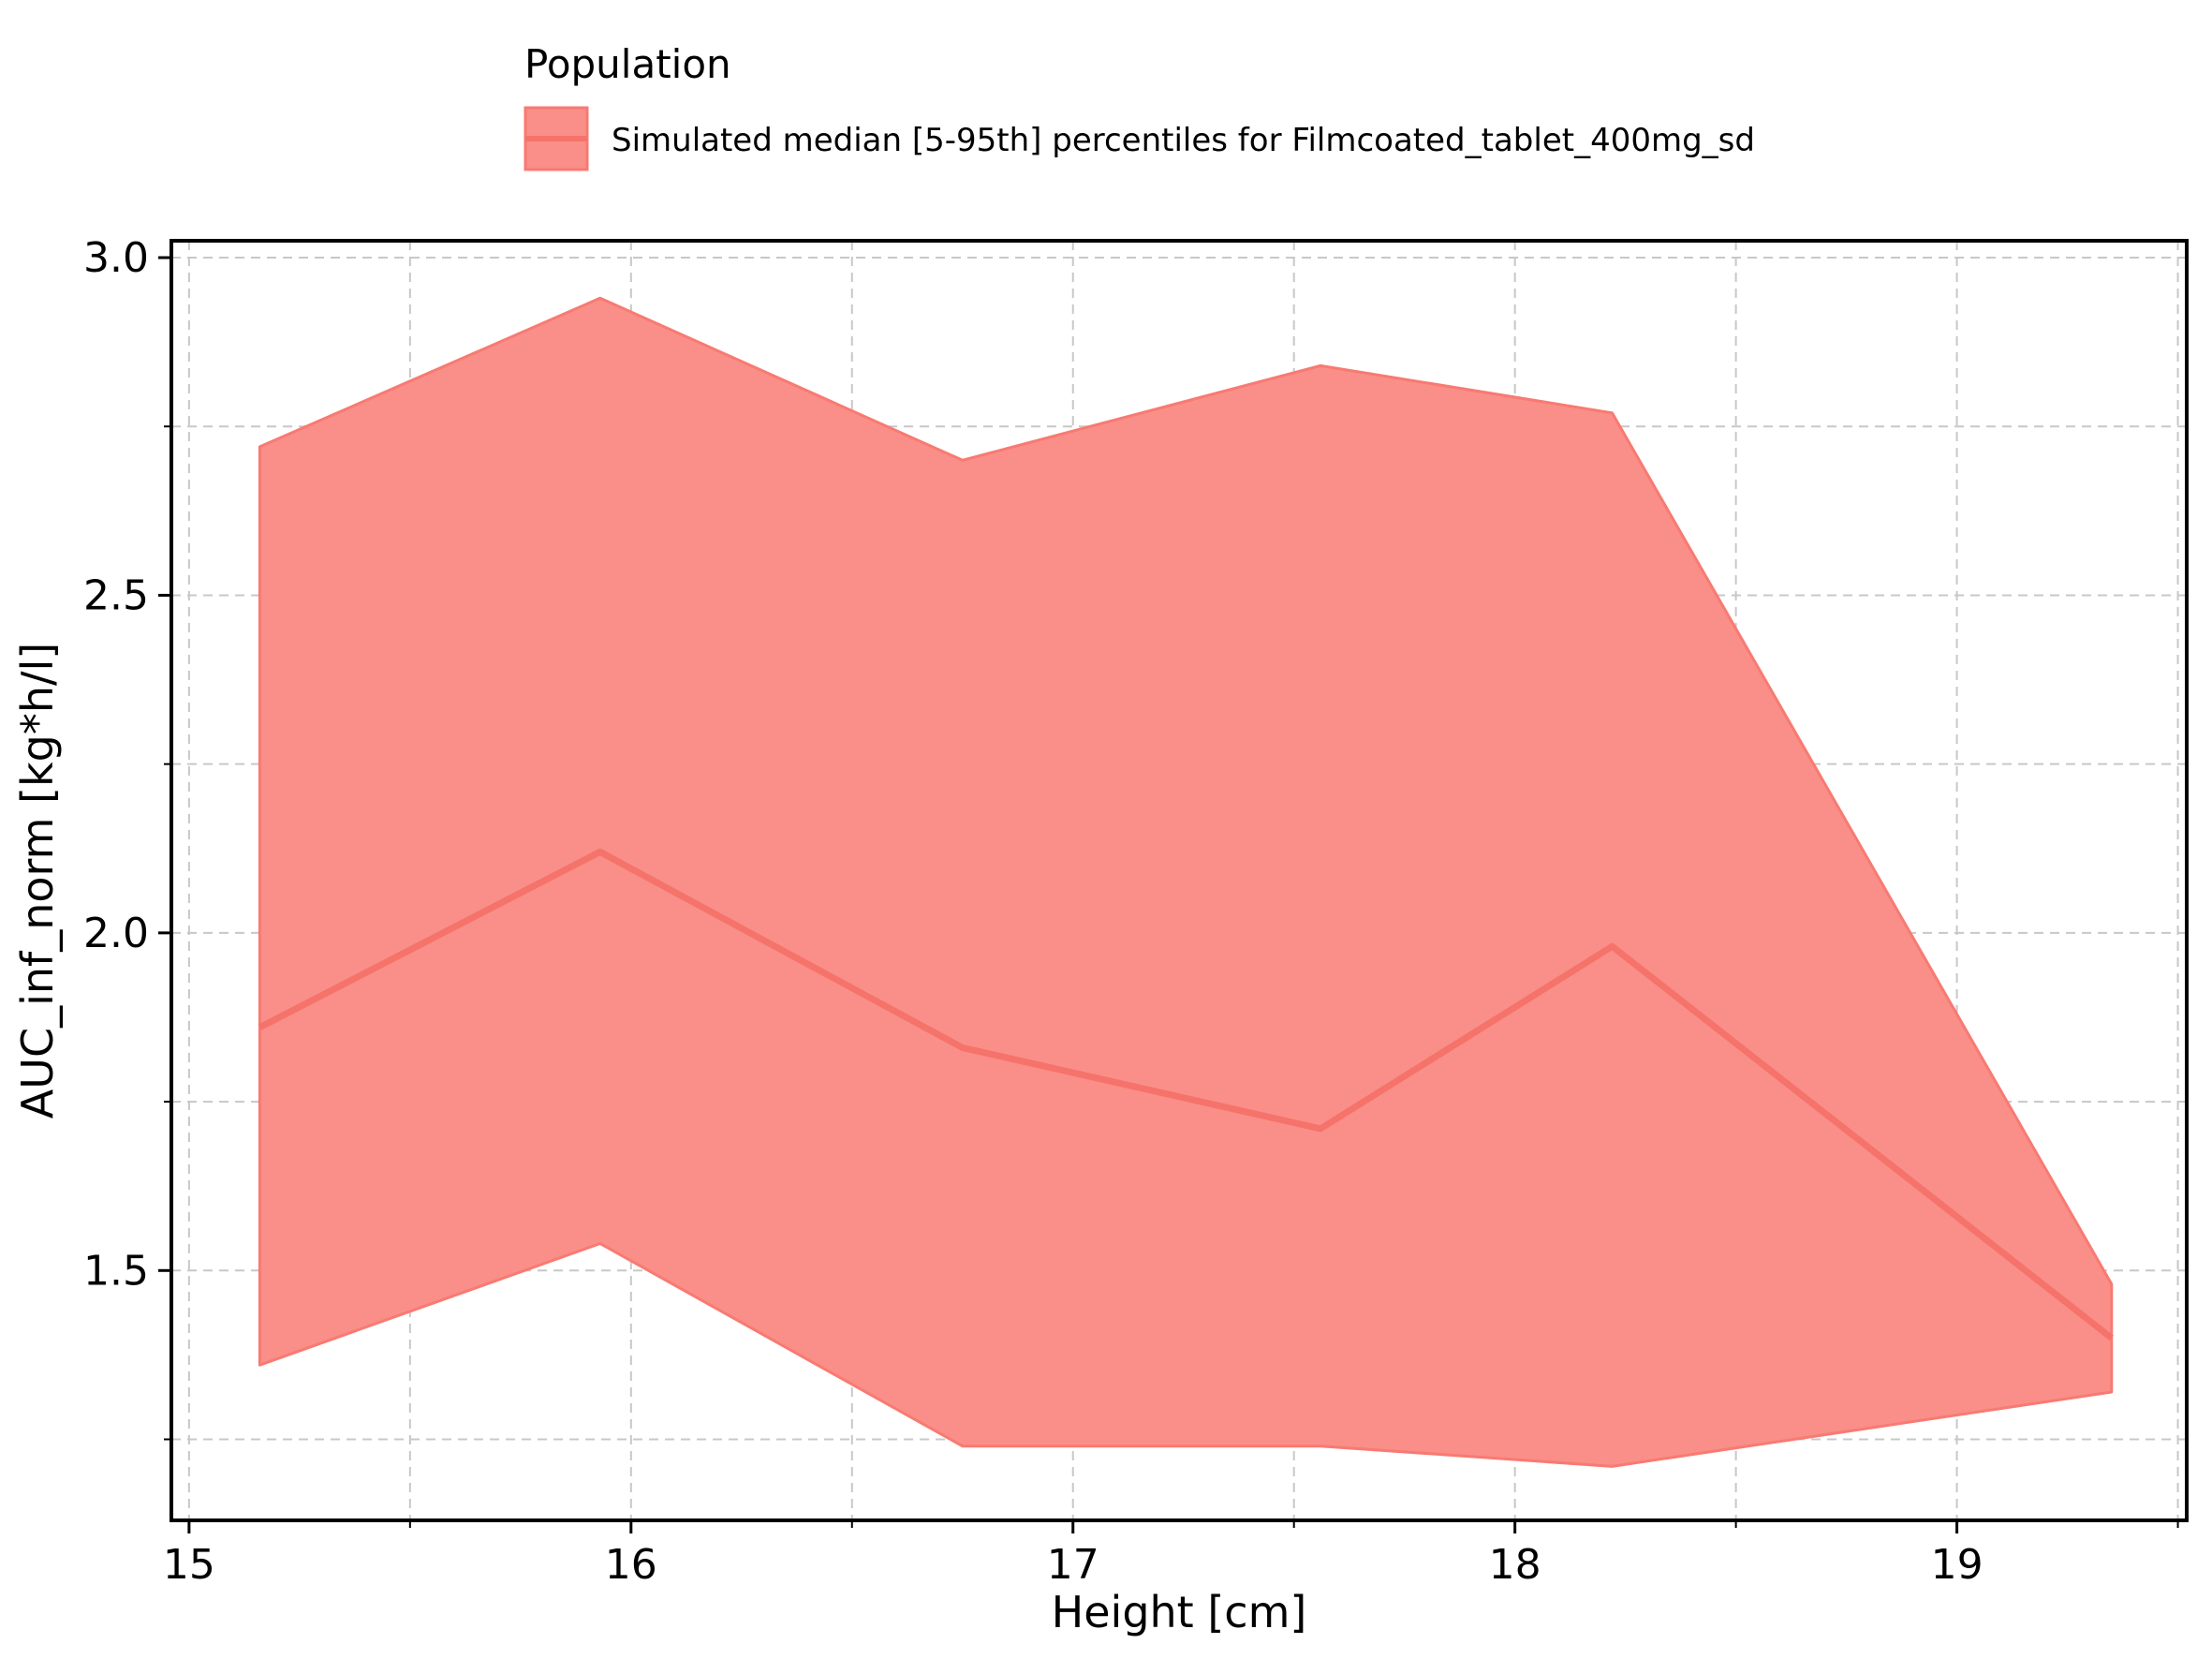  What do you see at coordinates (1515, 1565) in the screenshot?
I see `x-tick-label: 18` at bounding box center [1515, 1565].